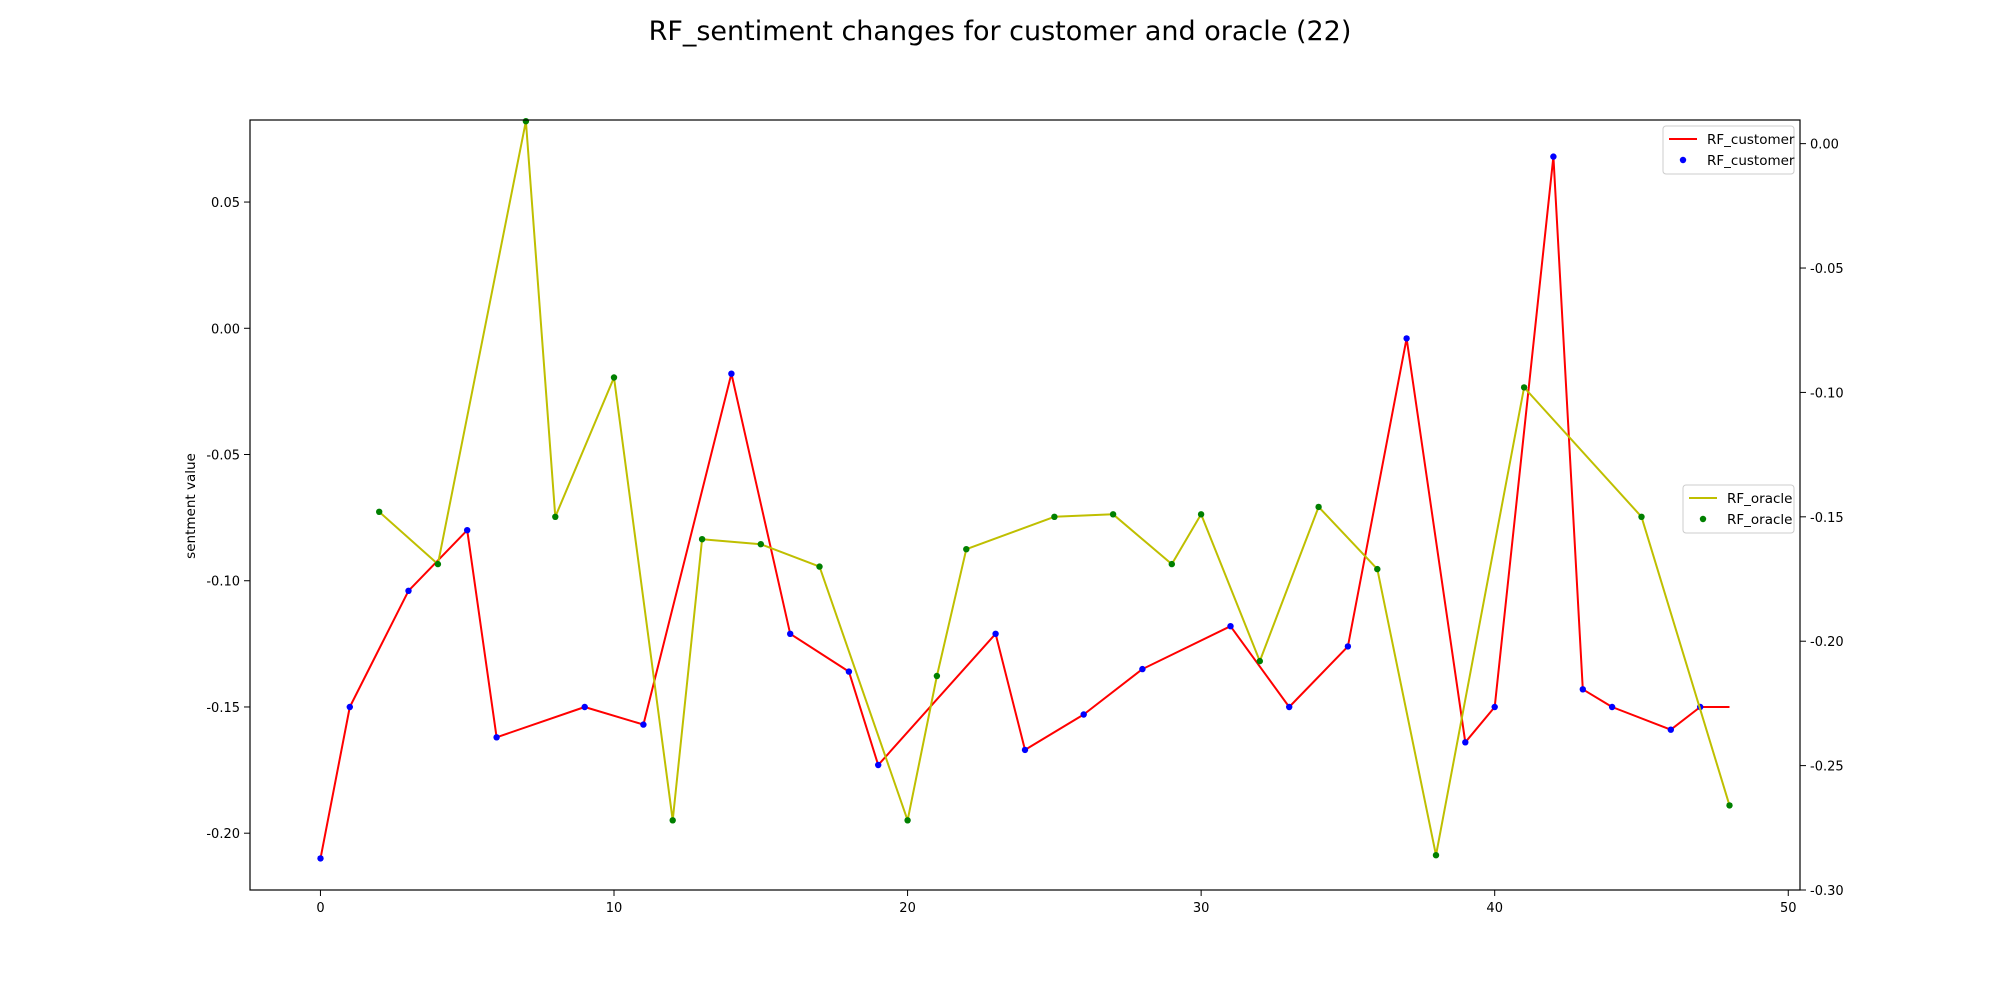 The height and width of the screenshot is (1004, 2000). What do you see at coordinates (907, 908) in the screenshot?
I see `x-tick-label: 20` at bounding box center [907, 908].